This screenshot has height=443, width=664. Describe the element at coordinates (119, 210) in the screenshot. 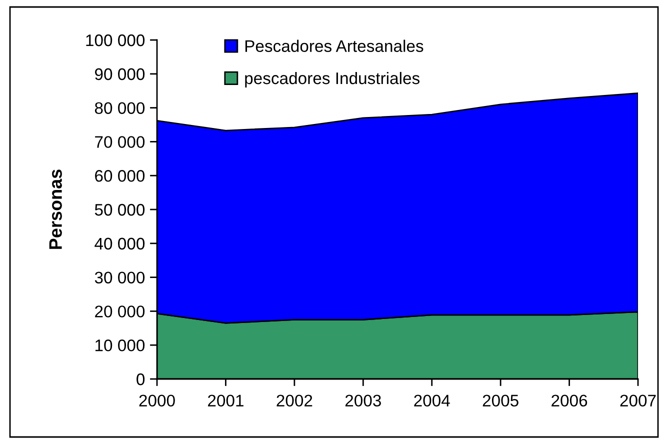

I see `y-tick-label: 50 000` at that location.